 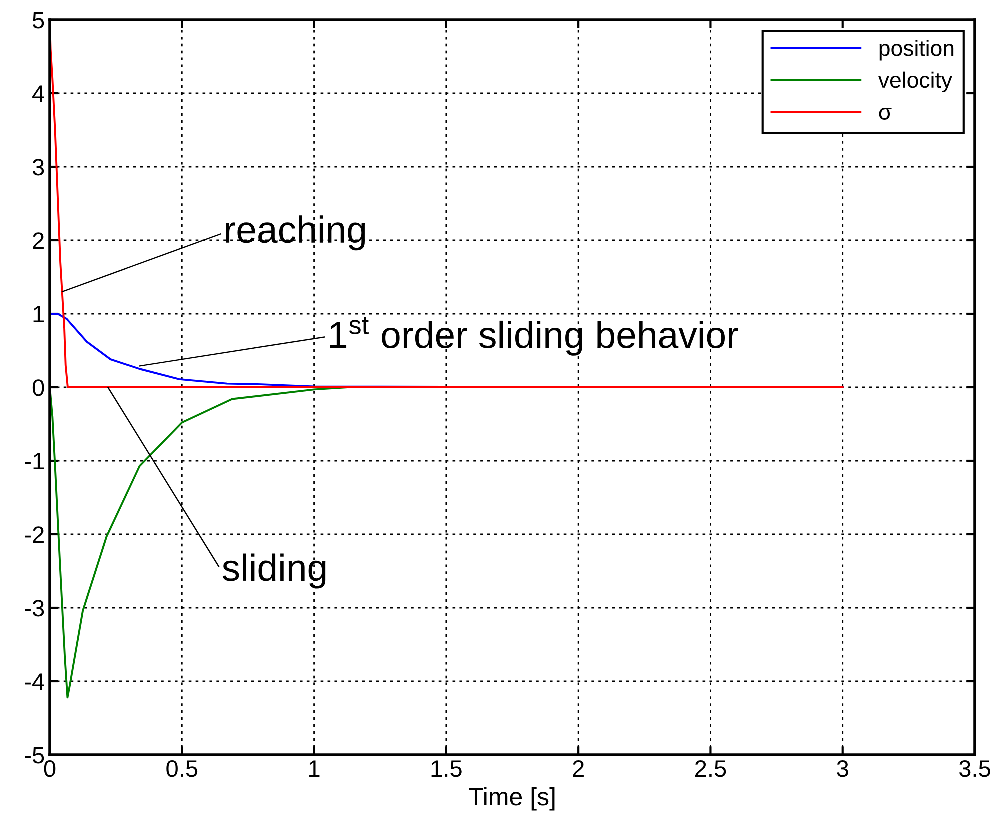 What do you see at coordinates (39, 314) in the screenshot?
I see `y-tick-label: 1` at bounding box center [39, 314].